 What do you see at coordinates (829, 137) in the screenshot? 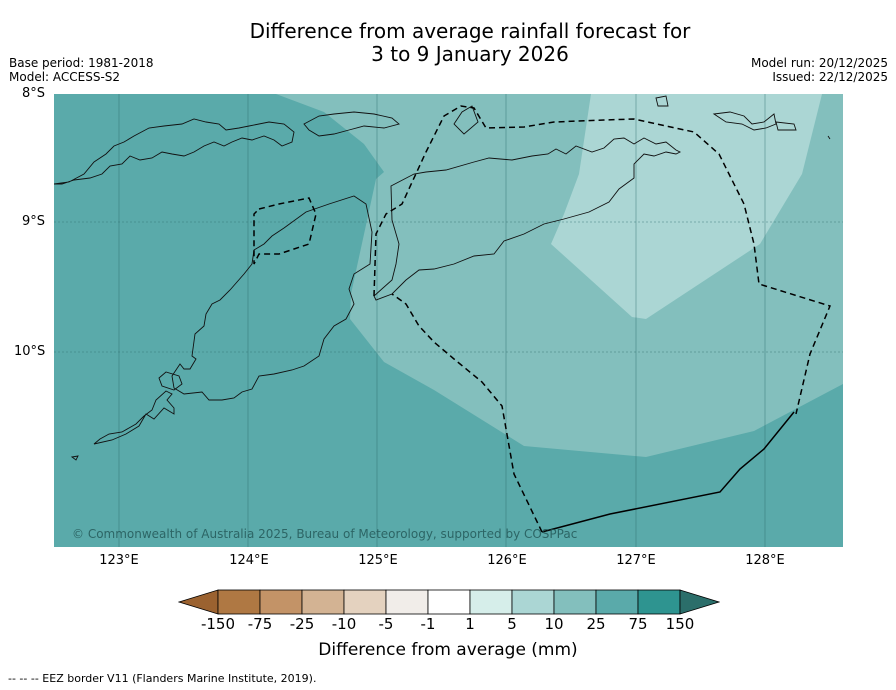
I see `coast-lakor` at bounding box center [829, 137].